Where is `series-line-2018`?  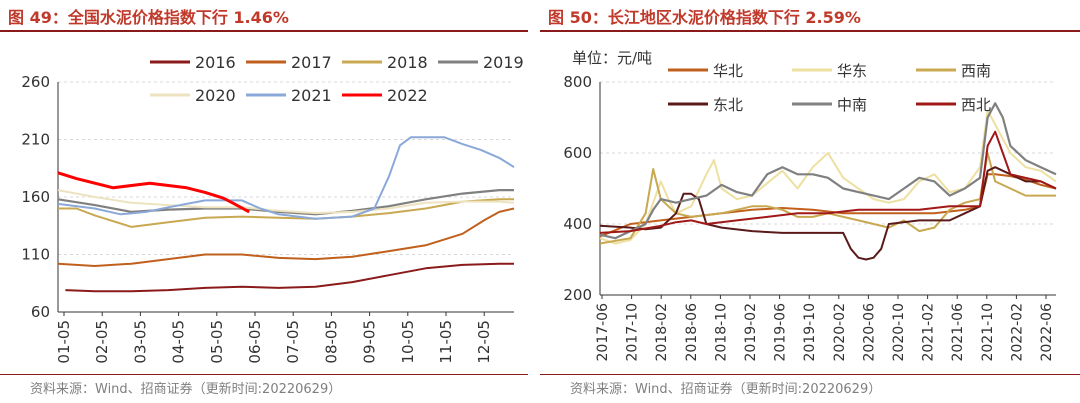
series-line-2018 is located at coordinates (286, 213).